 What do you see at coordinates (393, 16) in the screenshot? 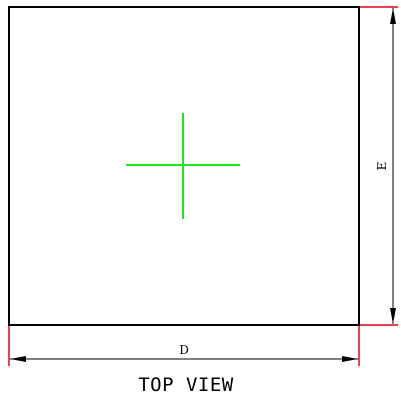
I see `e-arrow-top` at bounding box center [393, 16].